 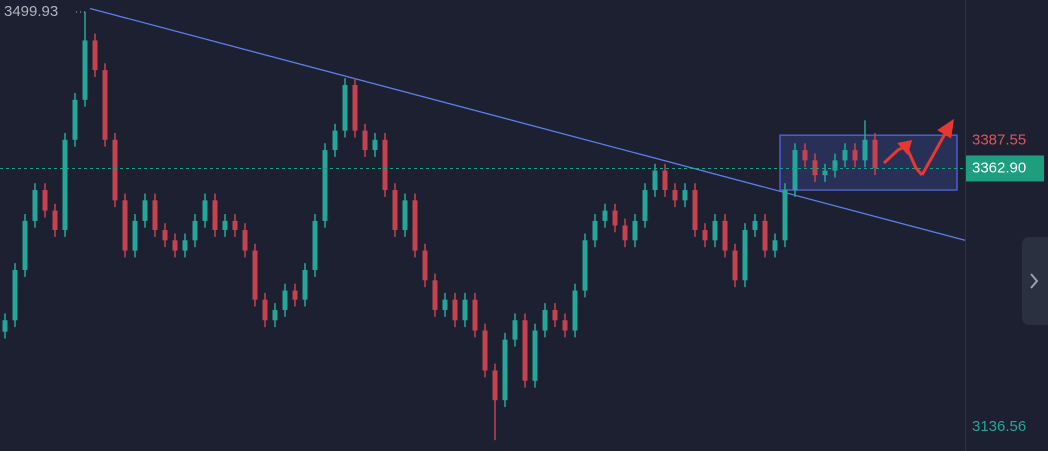 What do you see at coordinates (999, 139) in the screenshot?
I see `y-tick-label: 3387.55` at bounding box center [999, 139].